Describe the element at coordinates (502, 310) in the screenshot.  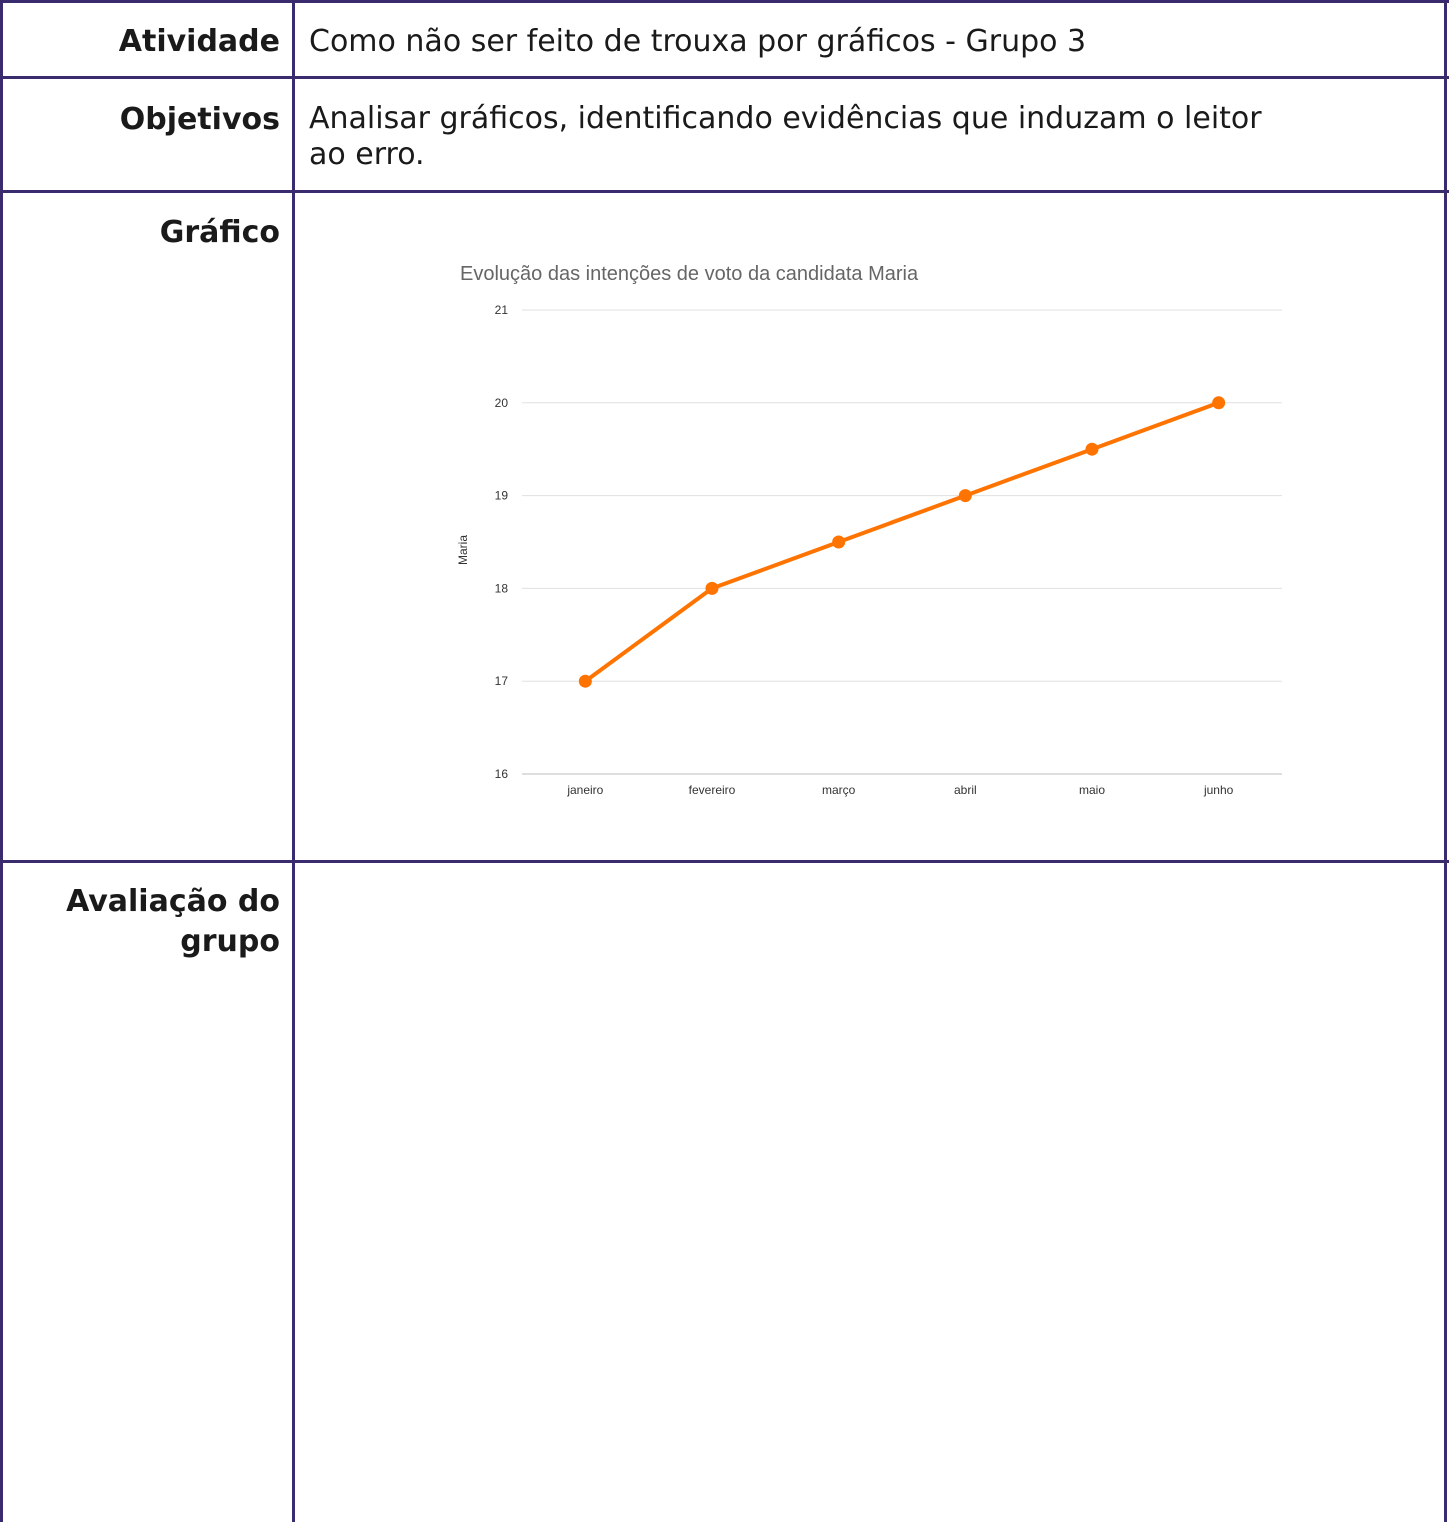
I see `y-tick-label: 21` at that location.